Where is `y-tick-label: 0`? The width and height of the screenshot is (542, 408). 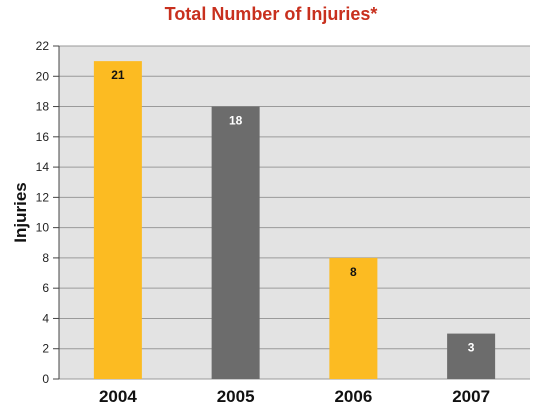
y-tick-label: 0 is located at coordinates (45, 379).